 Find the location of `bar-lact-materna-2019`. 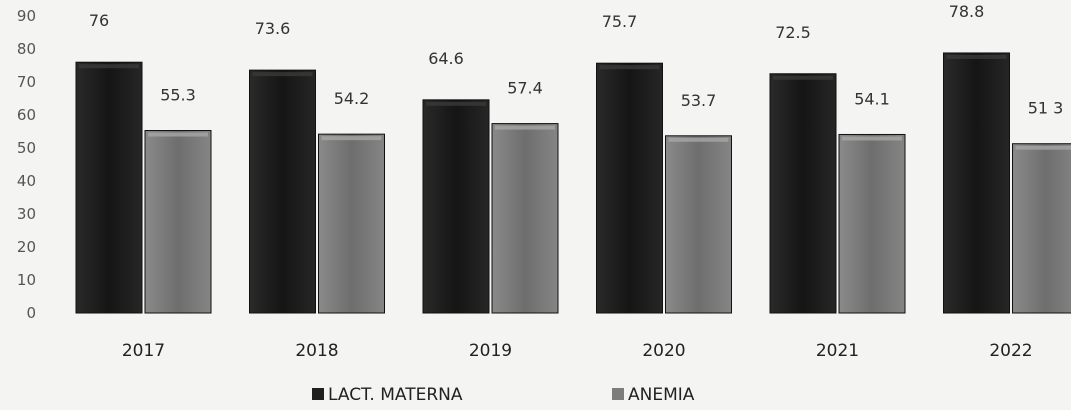

bar-lact-materna-2019 is located at coordinates (456, 206).